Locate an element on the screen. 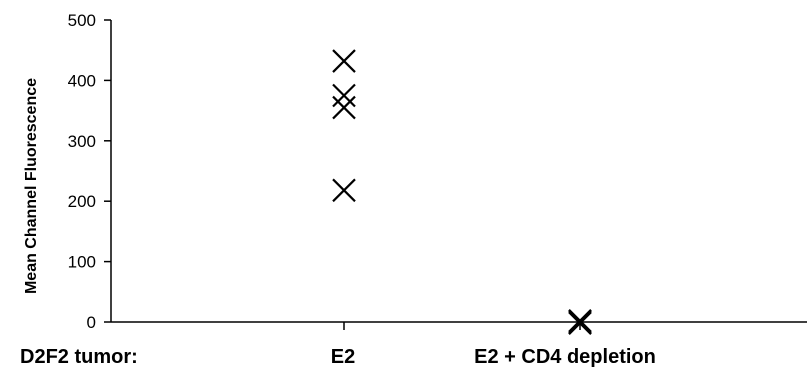 The width and height of the screenshot is (807, 381). y-ticks: 0 100 200 300 400 500 is located at coordinates (89, 171).